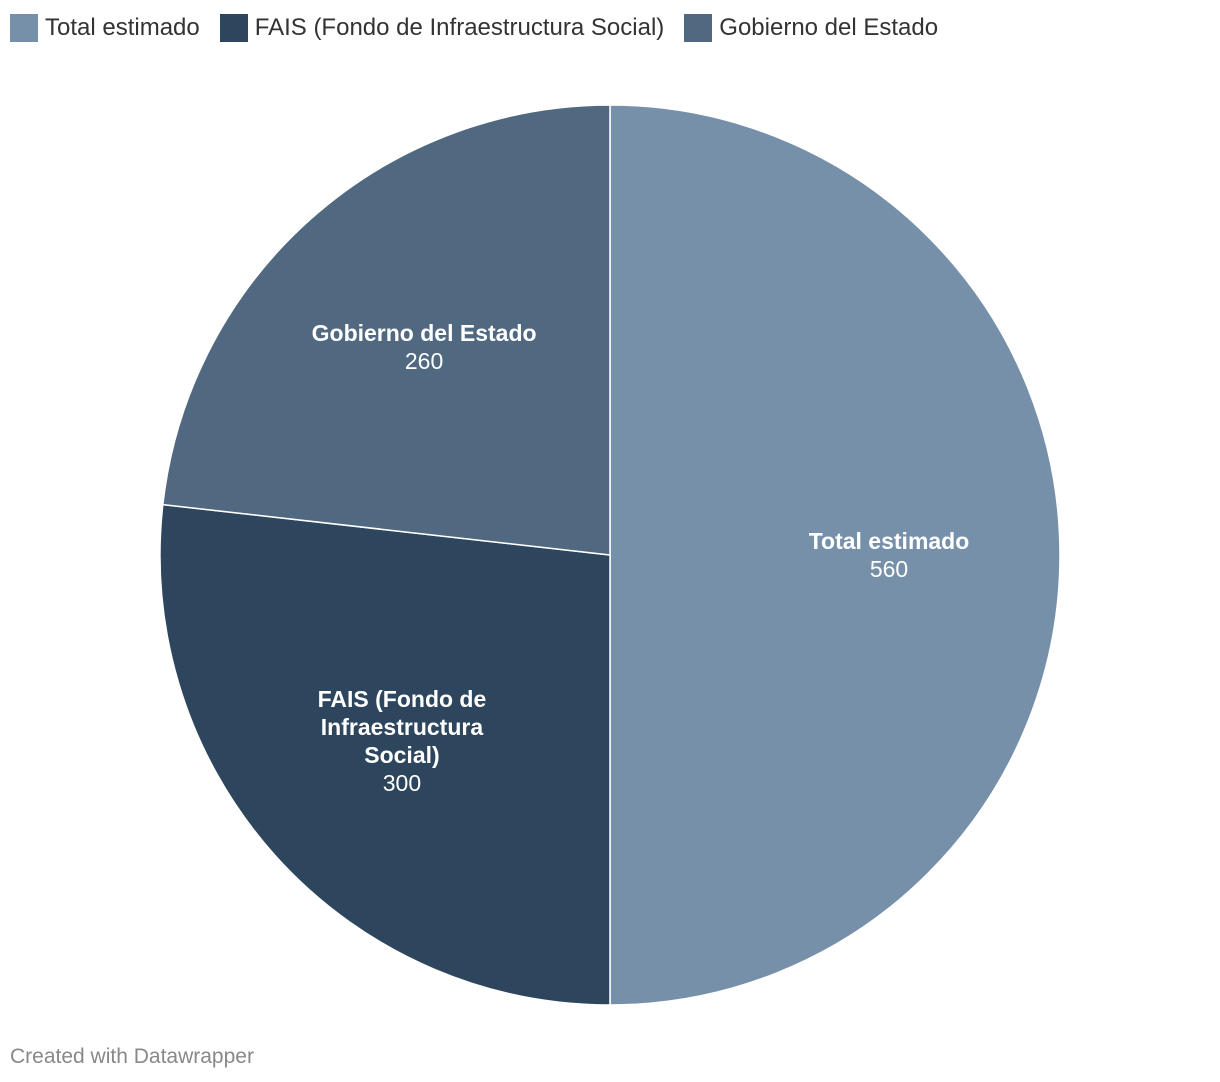 The image size is (1220, 1082). I want to click on datawrapper-credit: Created with Datawrapper, so click(132, 1056).